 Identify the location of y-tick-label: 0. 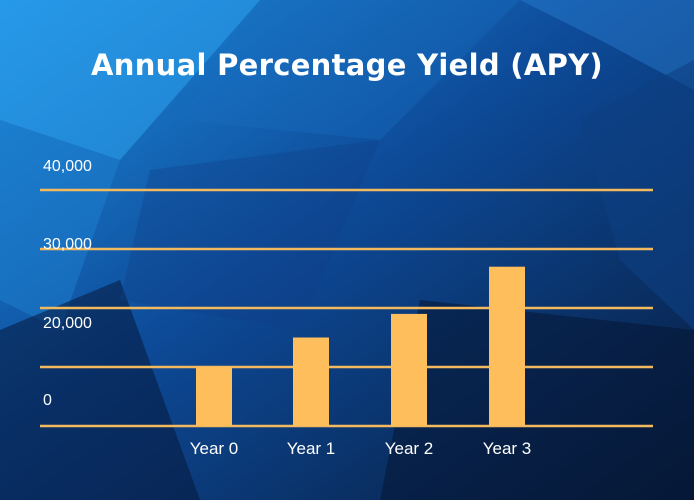
(47, 400).